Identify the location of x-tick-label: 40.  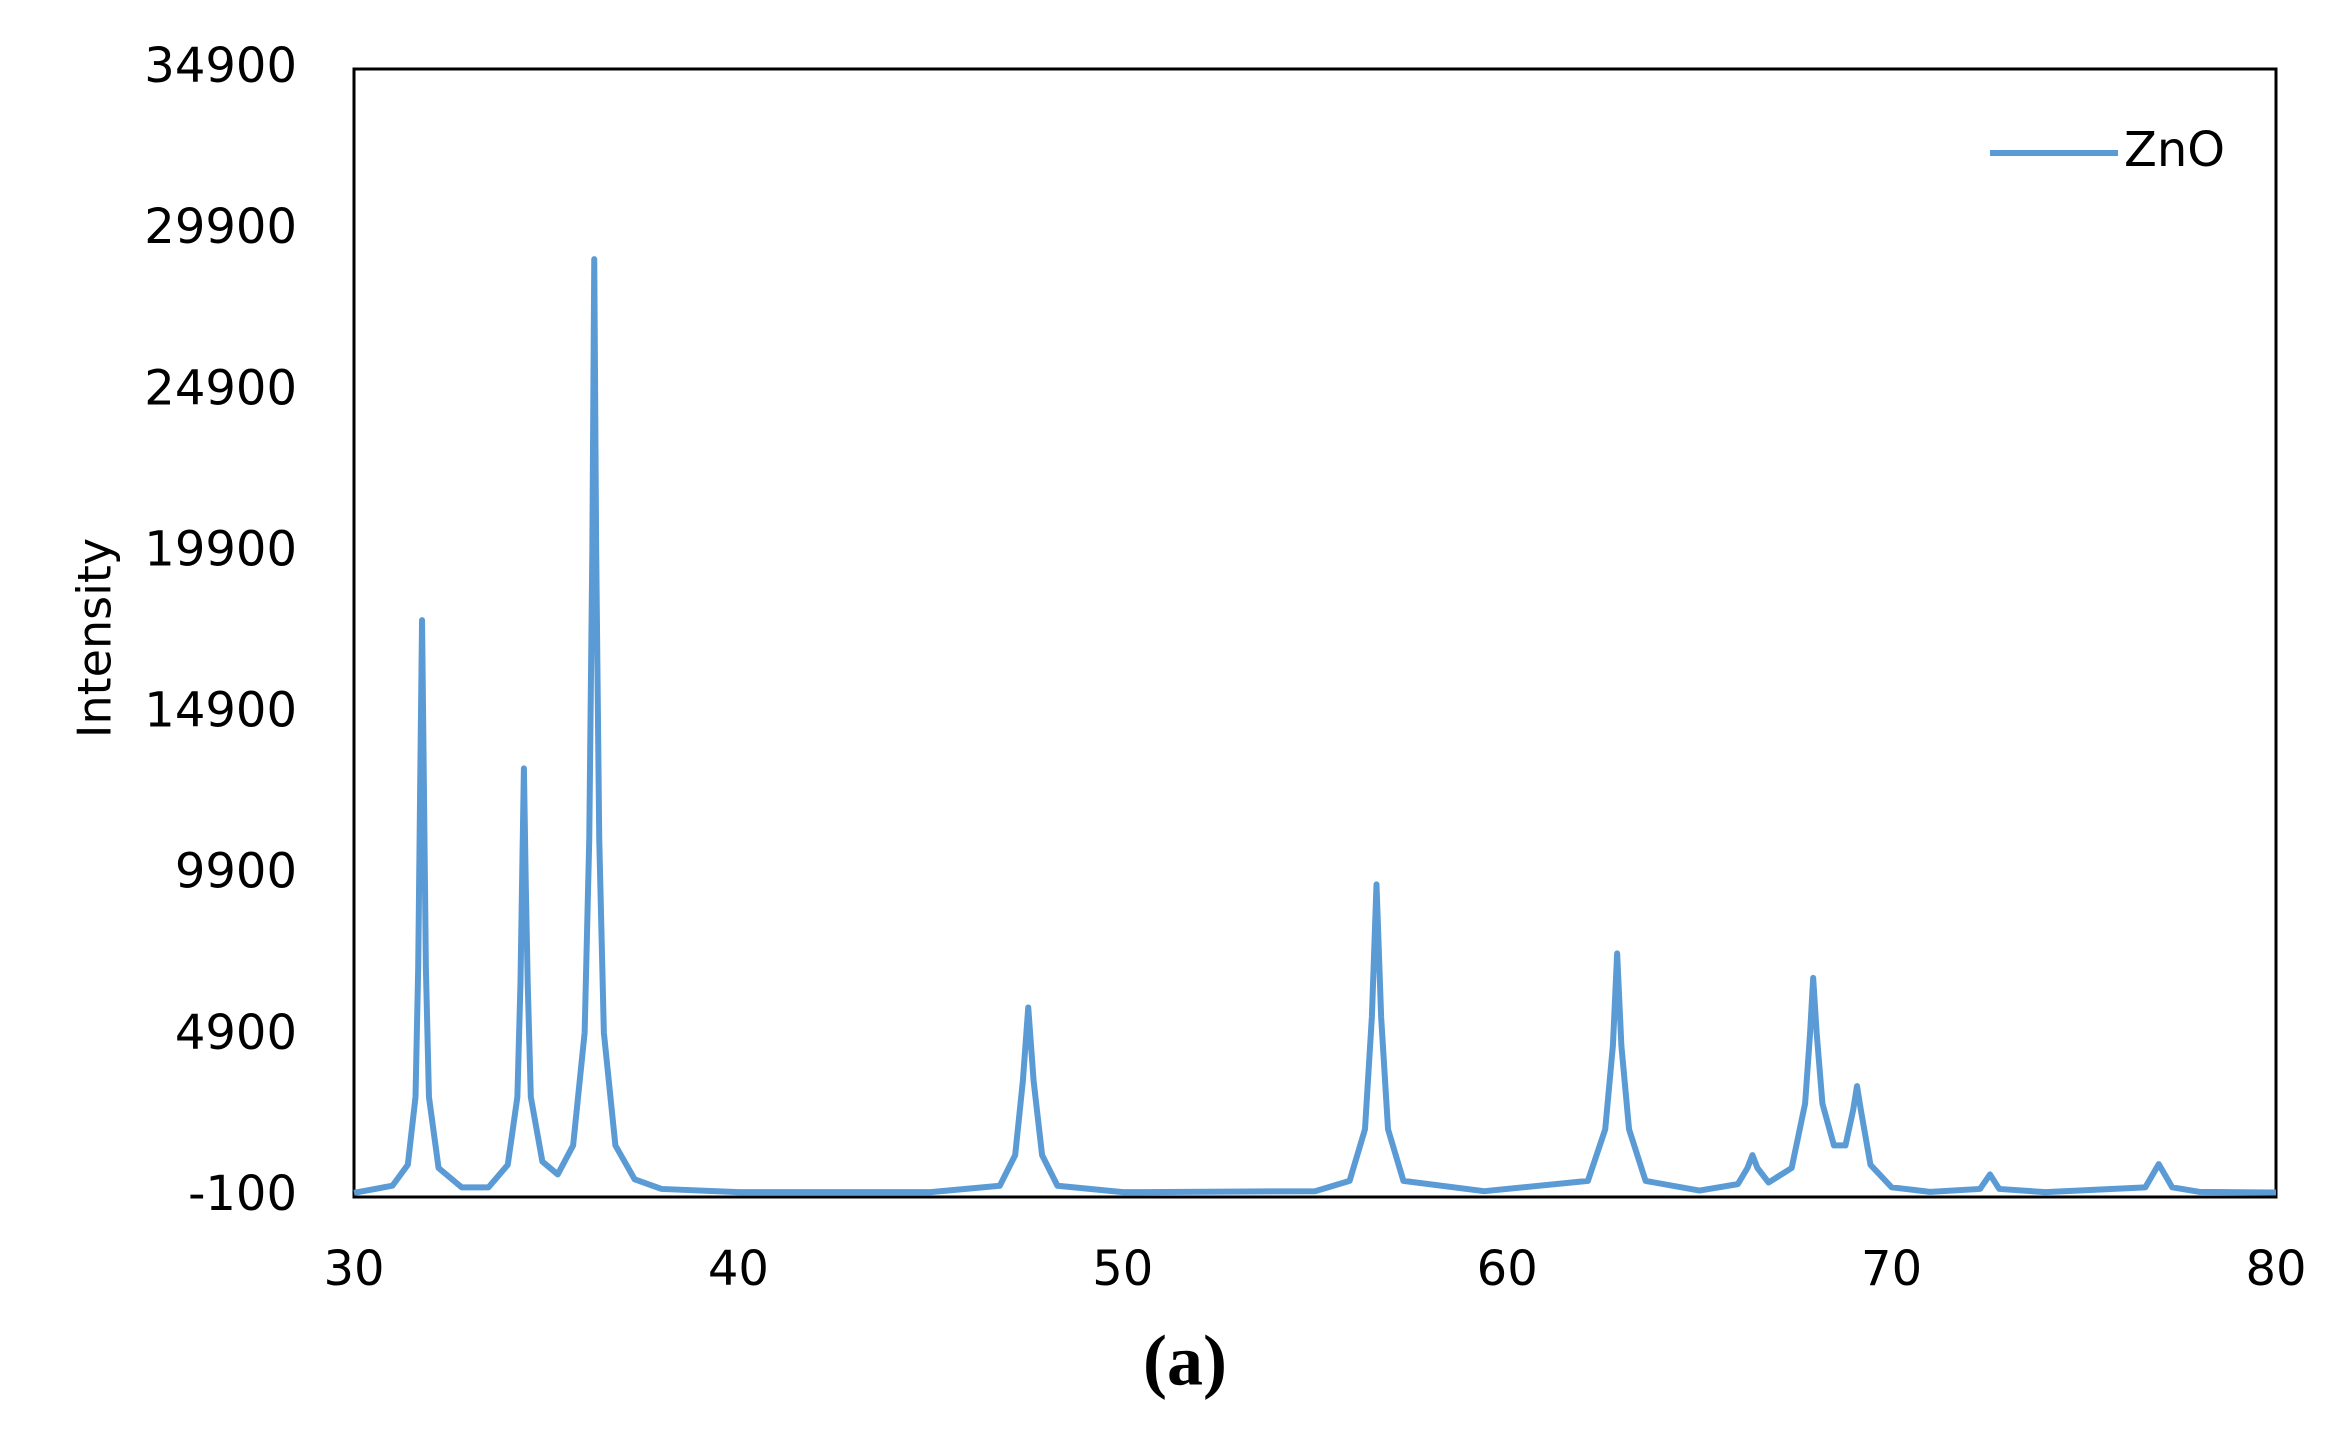
(738, 1269).